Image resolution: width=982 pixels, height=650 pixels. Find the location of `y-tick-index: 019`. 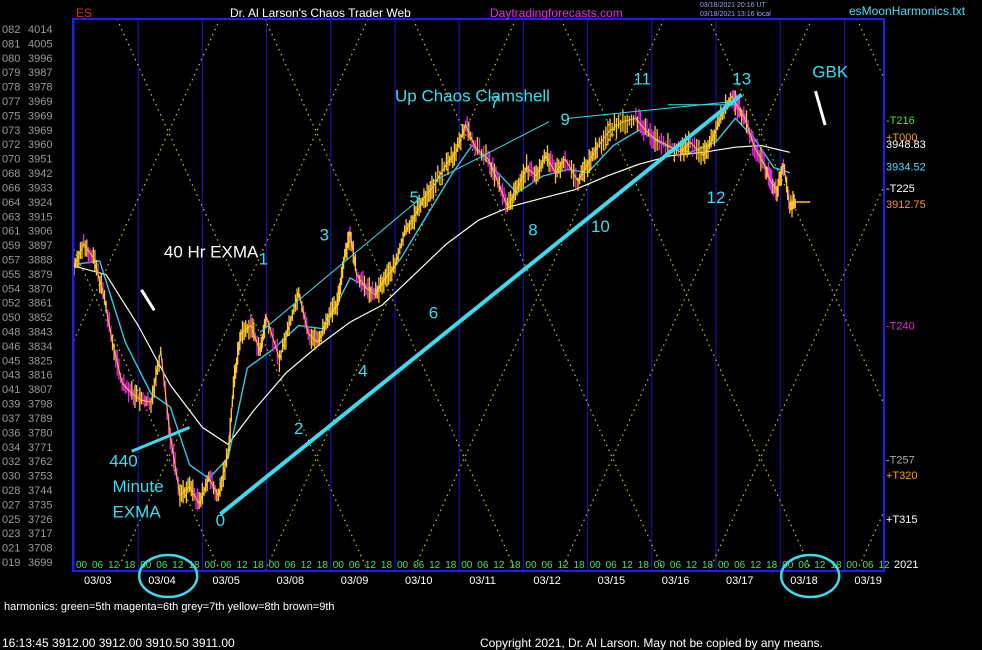

y-tick-index: 019 is located at coordinates (11, 563).